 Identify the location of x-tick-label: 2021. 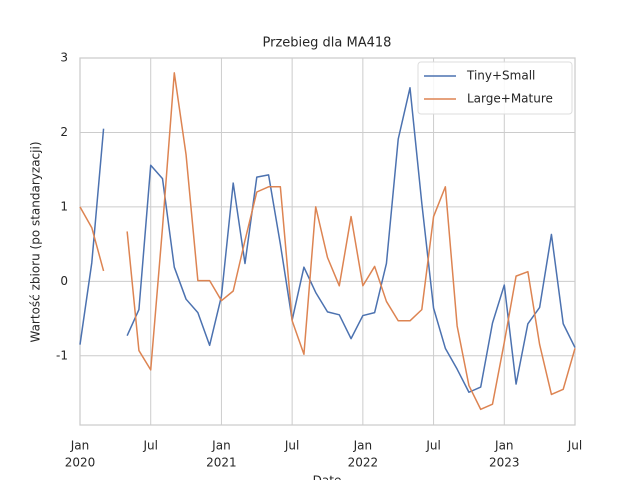
(221, 463).